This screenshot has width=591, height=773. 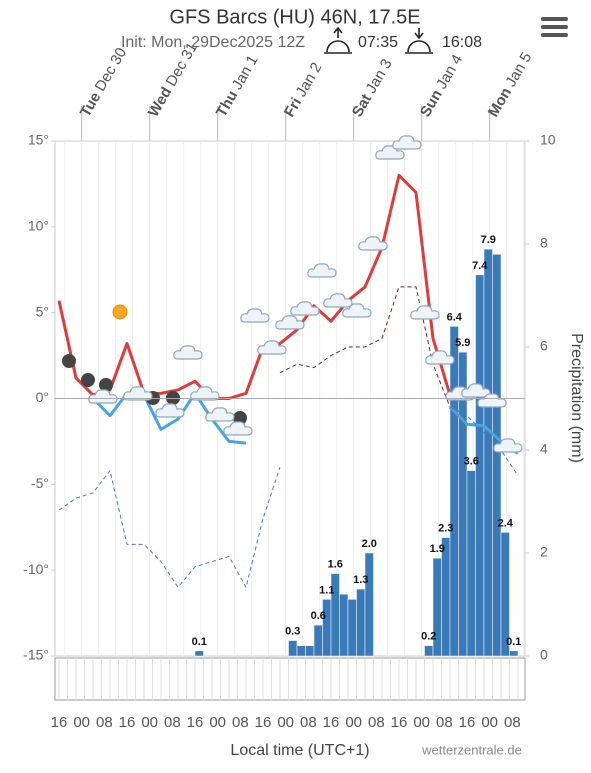 What do you see at coordinates (293, 107) in the screenshot?
I see `day-name: Fri` at bounding box center [293, 107].